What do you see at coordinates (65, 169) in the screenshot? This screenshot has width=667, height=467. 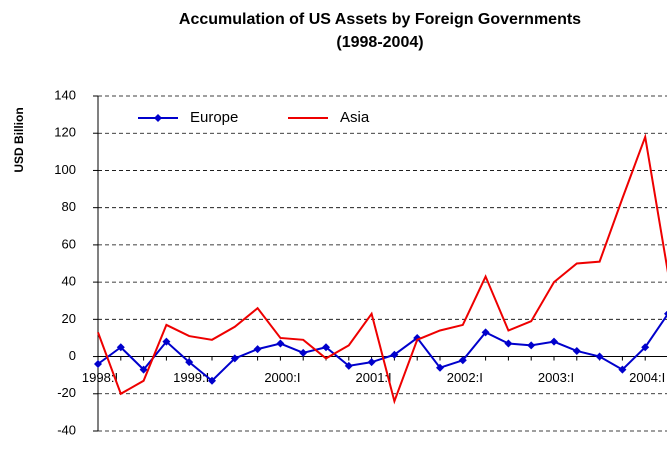 I see `y-tick-label: 100` at bounding box center [65, 169].